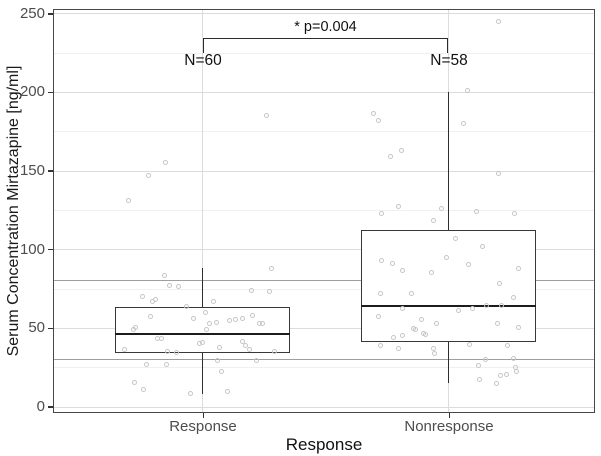  Describe the element at coordinates (325, 27) in the screenshot. I see `p-value-label: * p=0.004` at that location.